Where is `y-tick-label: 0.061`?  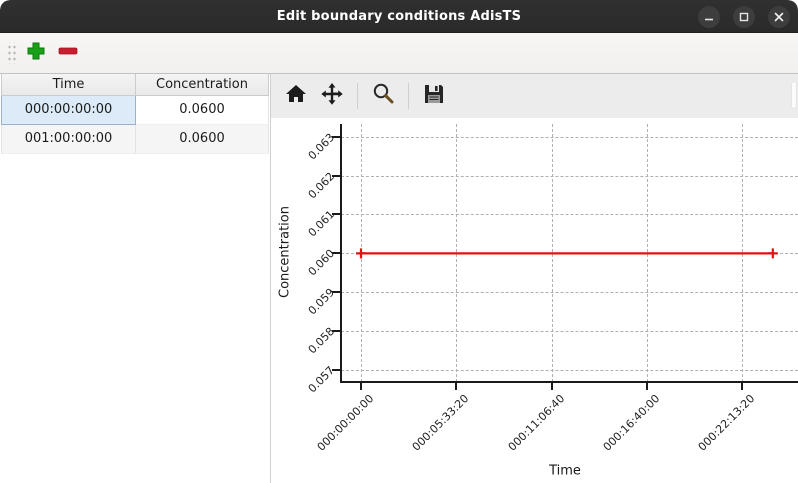 y-tick-label: 0.061 is located at coordinates (321, 224).